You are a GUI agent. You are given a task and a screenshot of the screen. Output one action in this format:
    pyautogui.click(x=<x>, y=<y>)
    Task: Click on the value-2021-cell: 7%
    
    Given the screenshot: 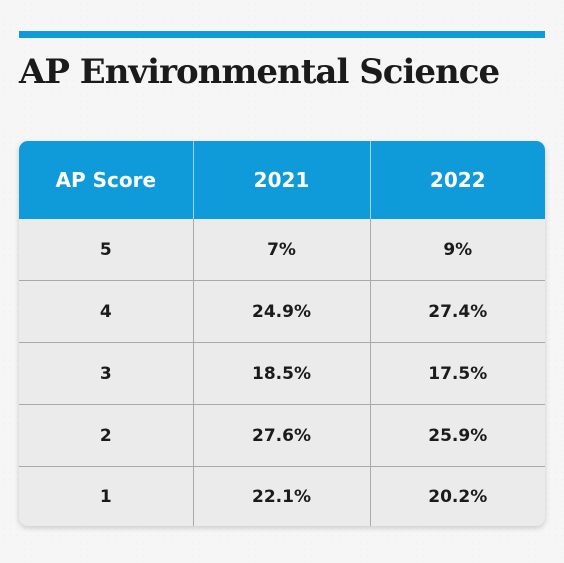 What is the action you would take?
    pyautogui.click(x=281, y=250)
    